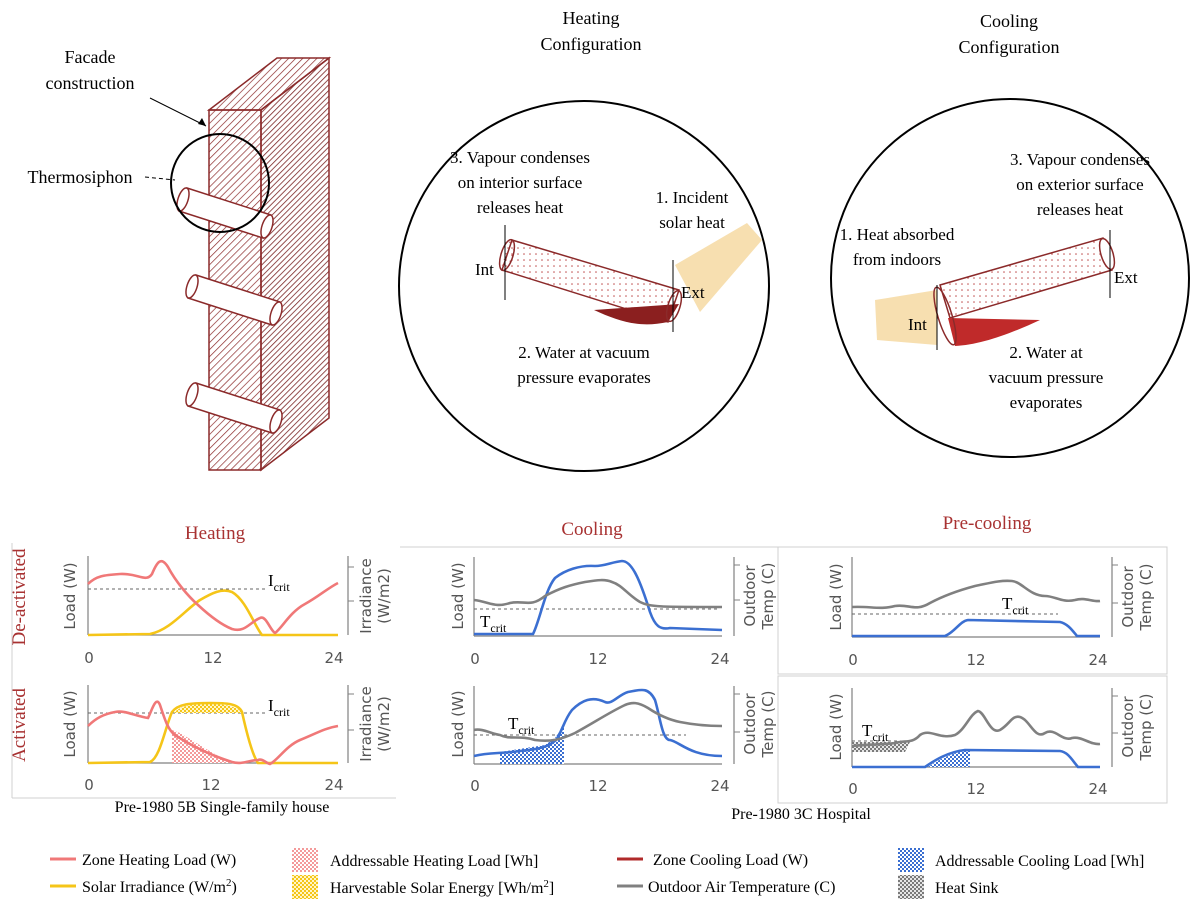  I want to click on ylabel-load-precooling-deactivated: Load (W), so click(836, 596).